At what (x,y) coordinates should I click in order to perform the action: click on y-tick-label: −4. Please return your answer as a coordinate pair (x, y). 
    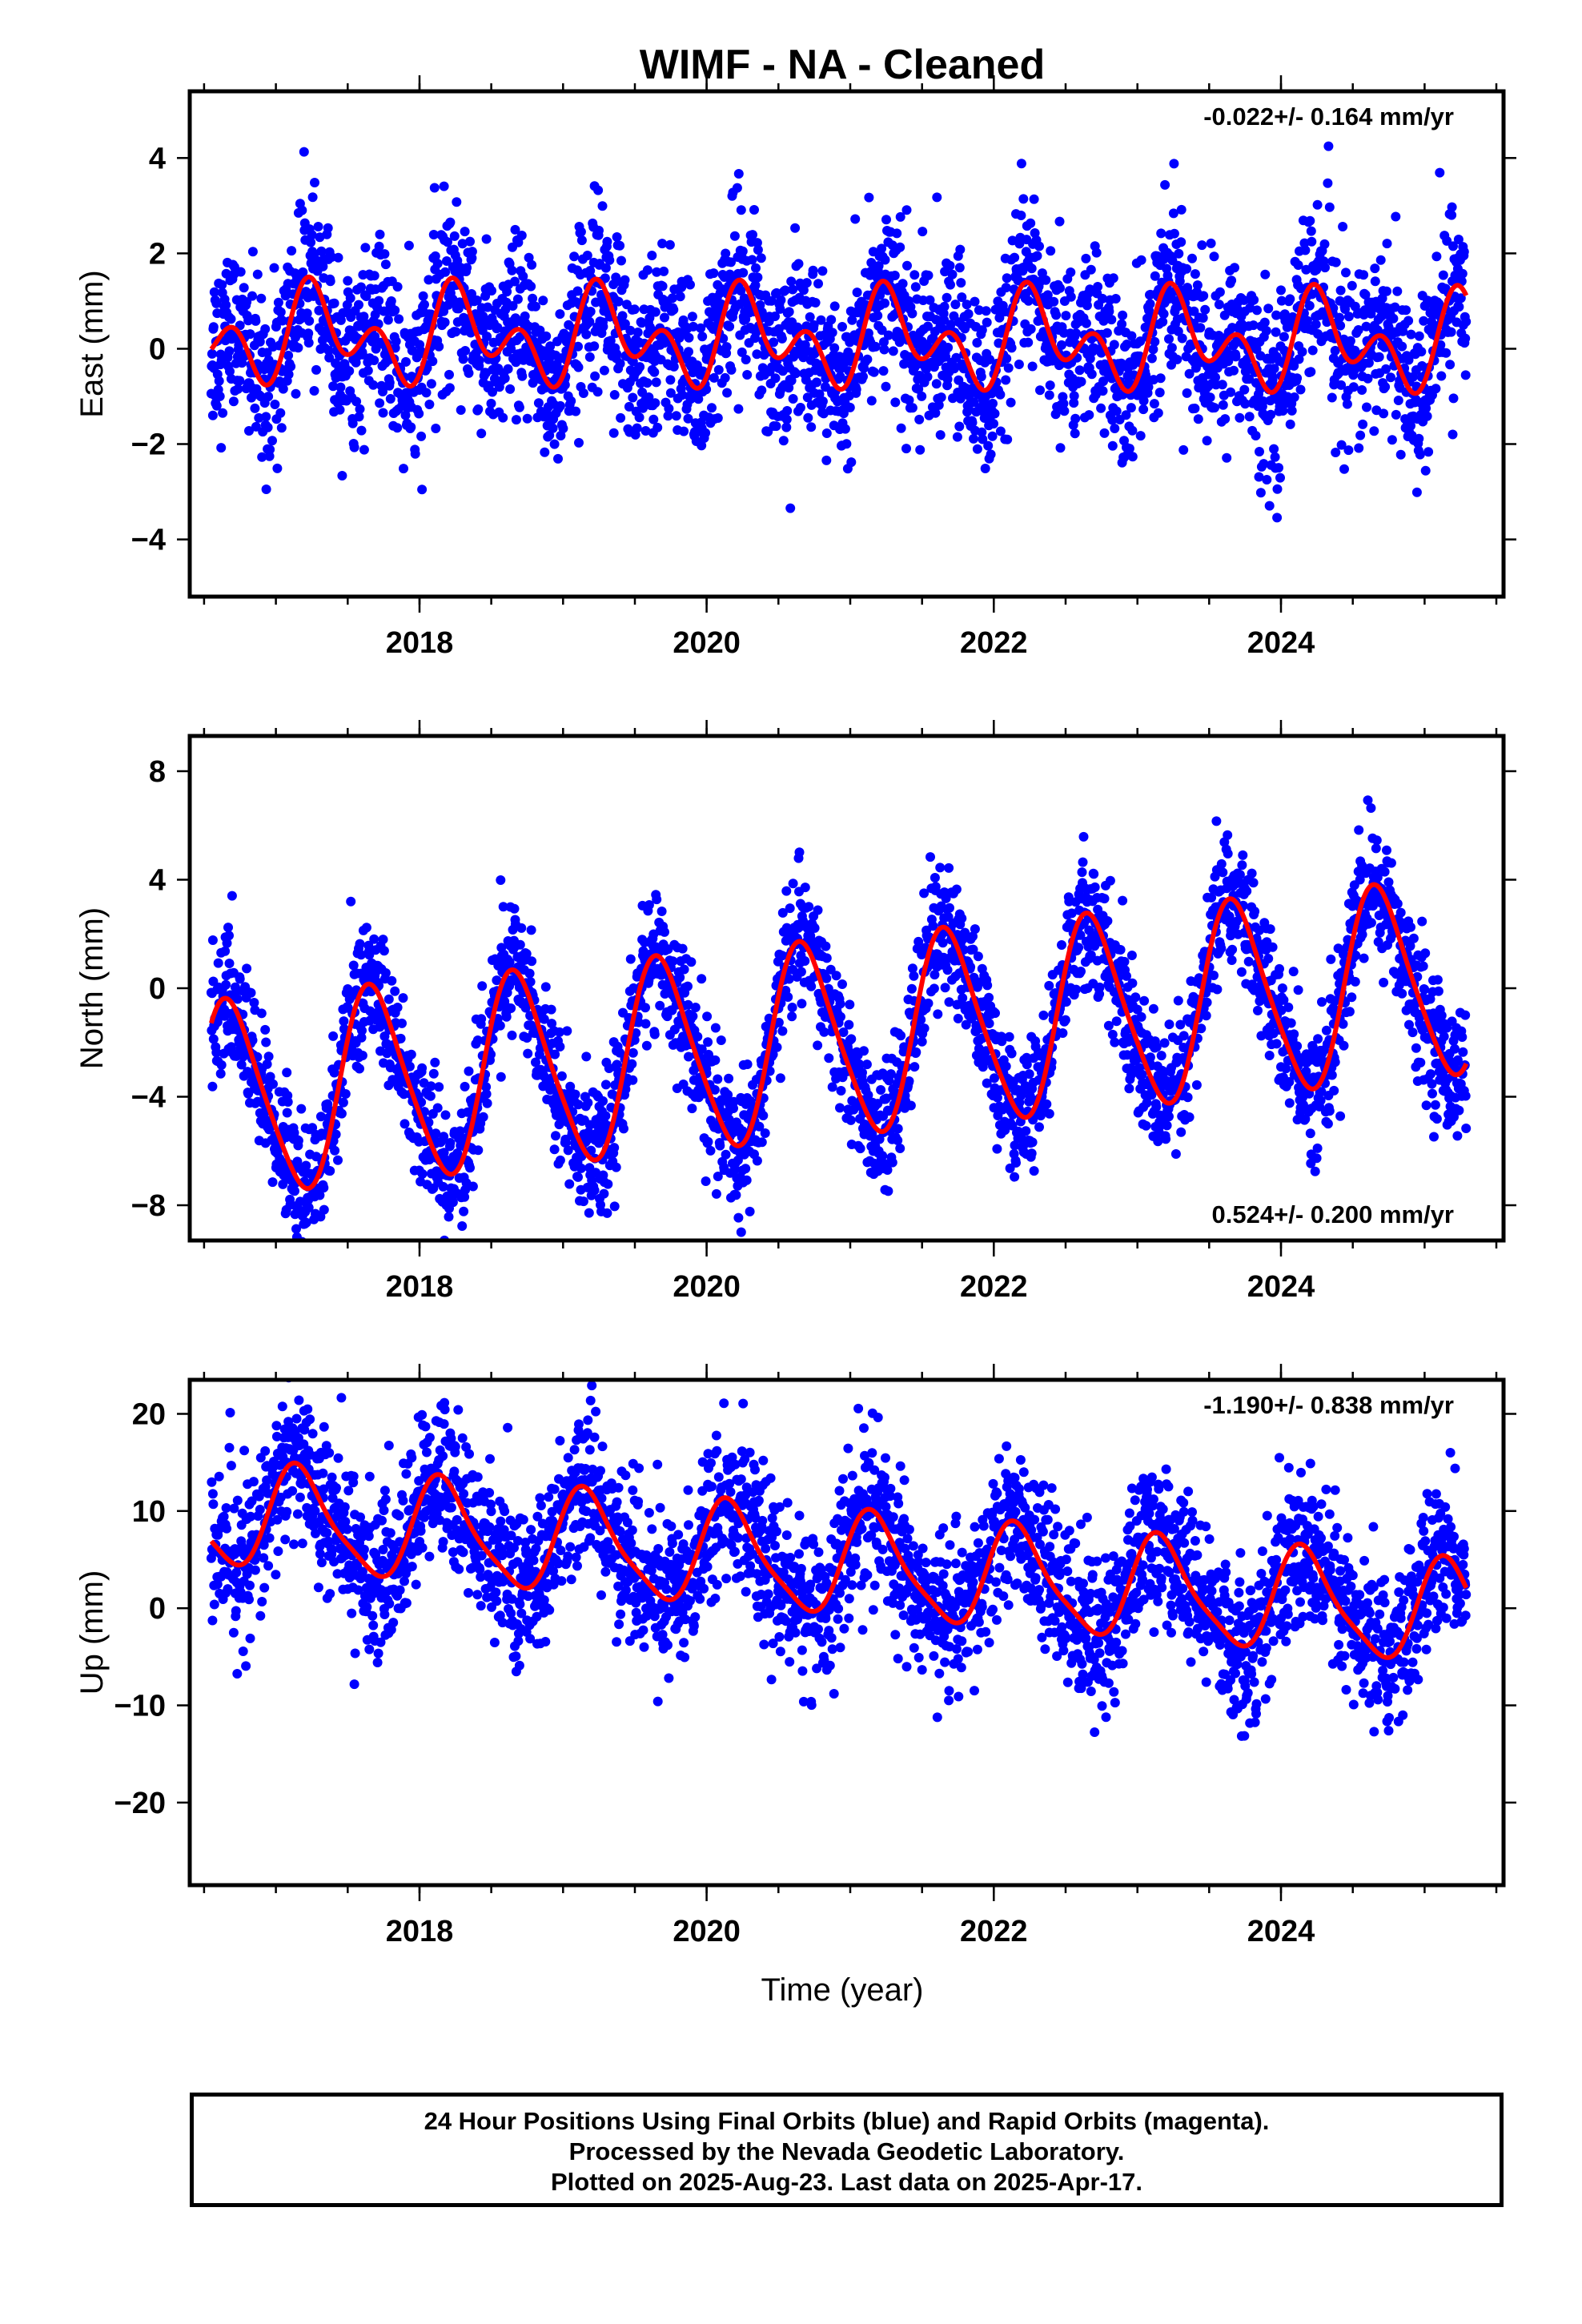
    Looking at the image, I should click on (148, 540).